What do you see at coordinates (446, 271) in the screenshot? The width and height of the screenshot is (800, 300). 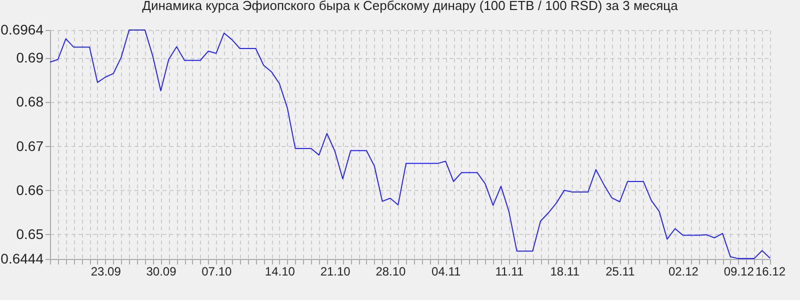 I see `x-tick-label: 04.11` at bounding box center [446, 271].